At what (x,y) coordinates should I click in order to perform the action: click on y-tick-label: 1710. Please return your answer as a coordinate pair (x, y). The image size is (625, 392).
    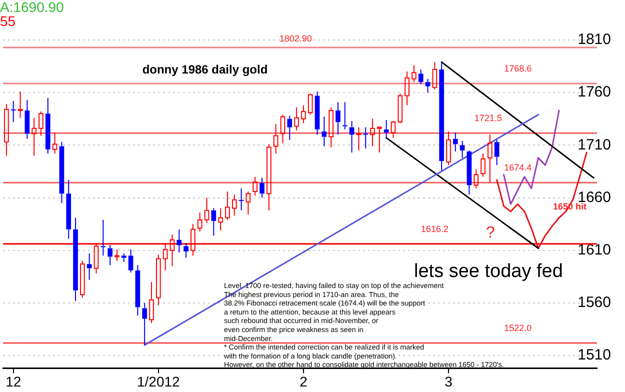
    Looking at the image, I should click on (594, 145).